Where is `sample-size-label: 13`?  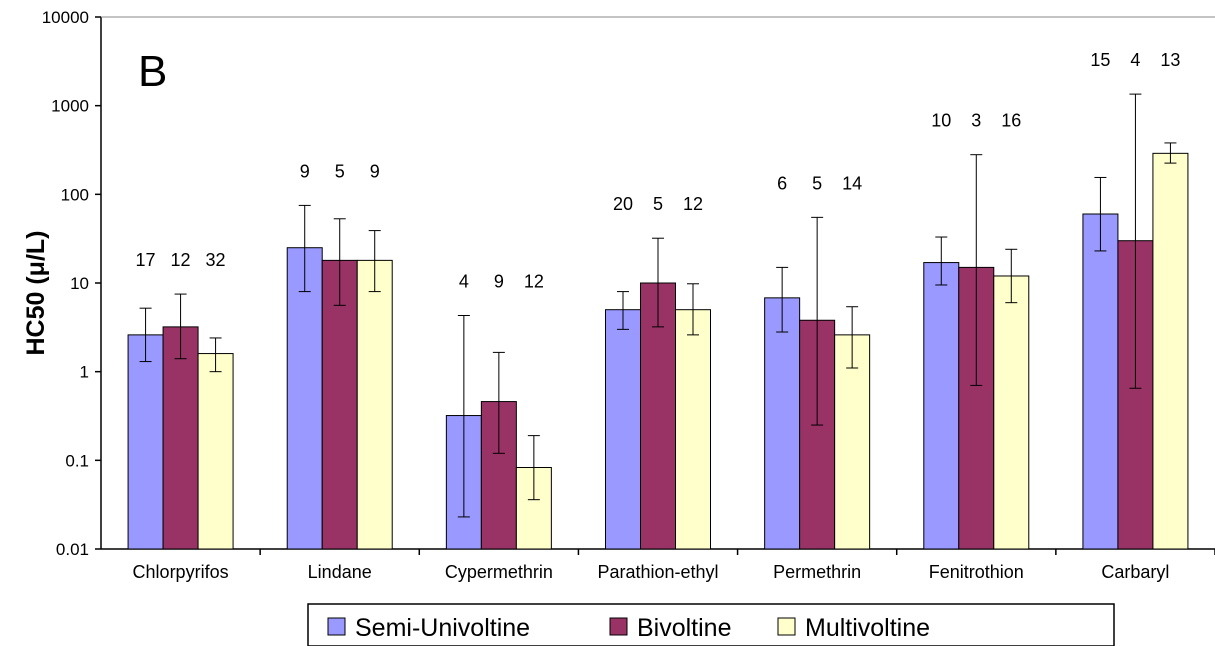 sample-size-label: 13 is located at coordinates (1170, 60).